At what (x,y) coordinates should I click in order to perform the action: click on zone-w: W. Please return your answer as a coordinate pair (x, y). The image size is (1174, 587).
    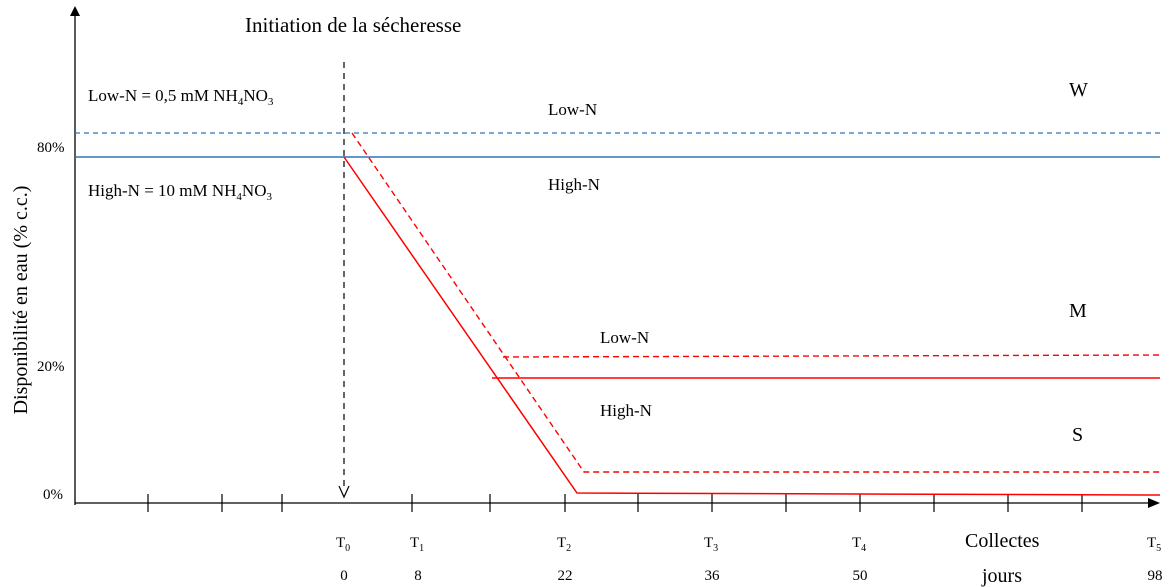
    Looking at the image, I should click on (1078, 90).